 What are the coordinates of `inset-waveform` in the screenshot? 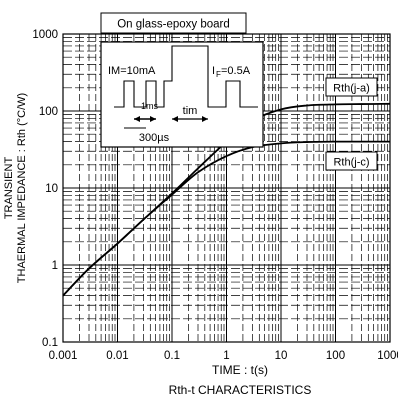 It's located at (186, 76).